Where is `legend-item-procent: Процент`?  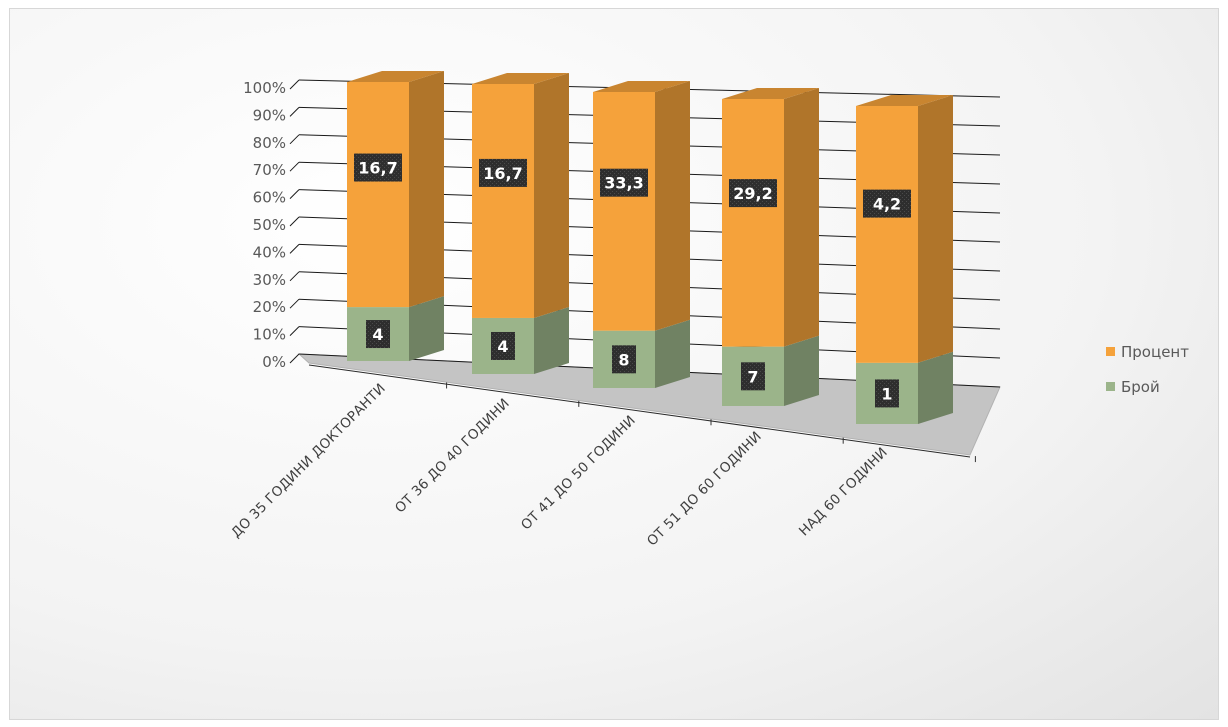
legend-item-procent: Процент is located at coordinates (1147, 352).